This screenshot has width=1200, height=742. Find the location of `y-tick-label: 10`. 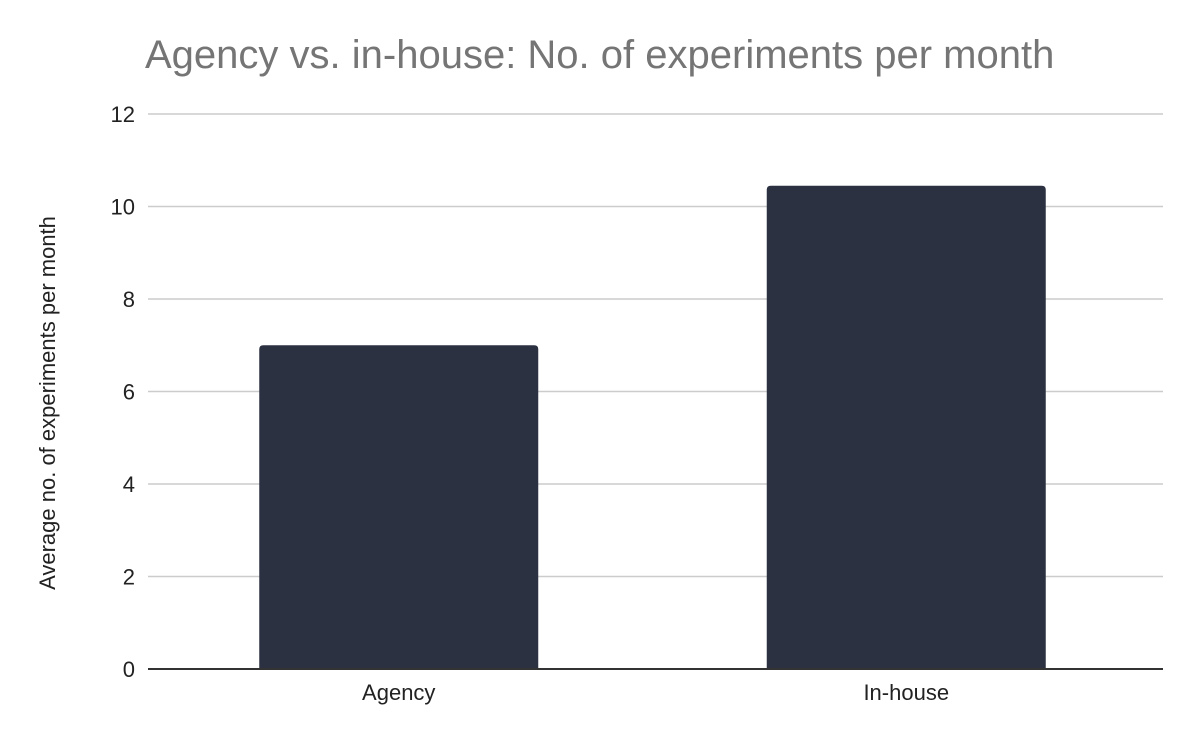

y-tick-label: 10 is located at coordinates (123, 207).